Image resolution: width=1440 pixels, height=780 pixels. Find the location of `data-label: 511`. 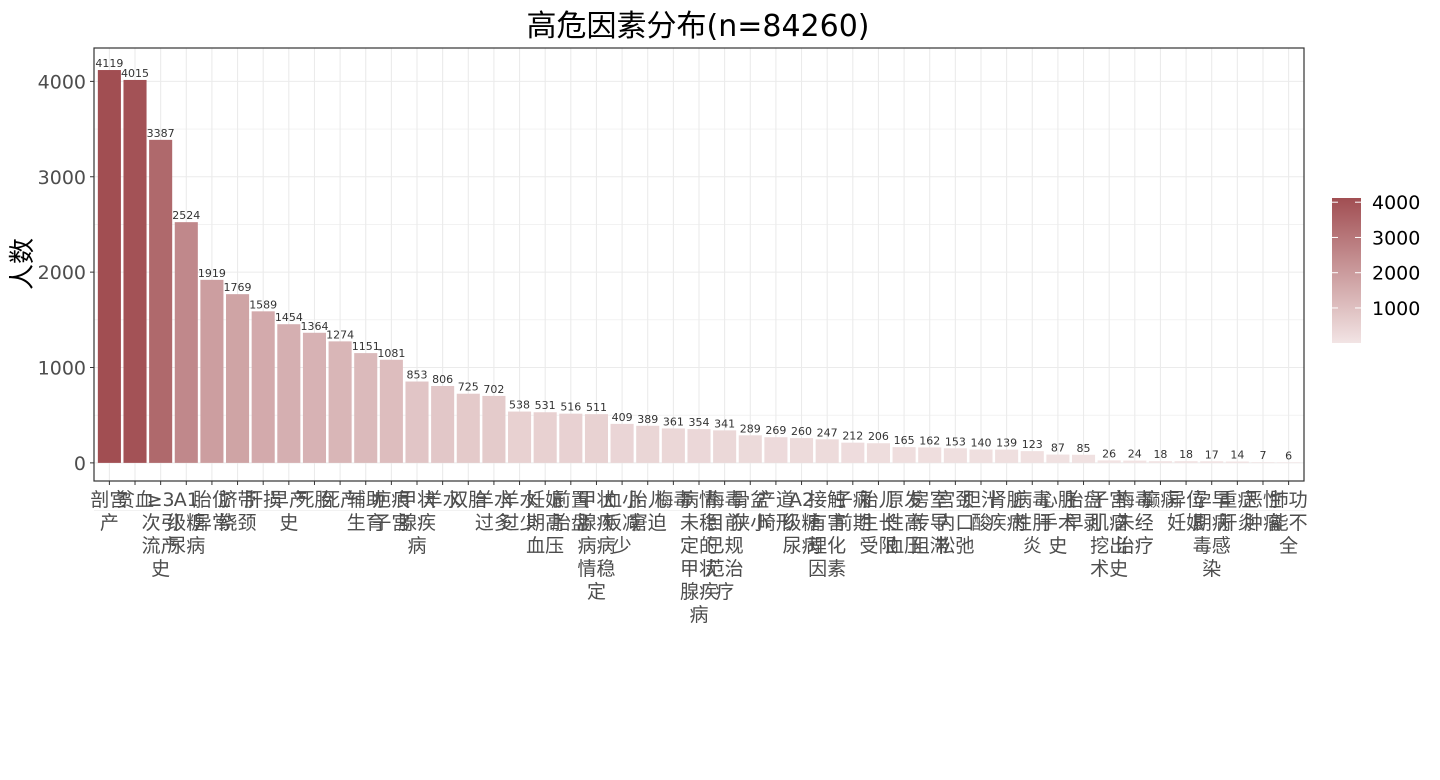

data-label: 511 is located at coordinates (596, 407).